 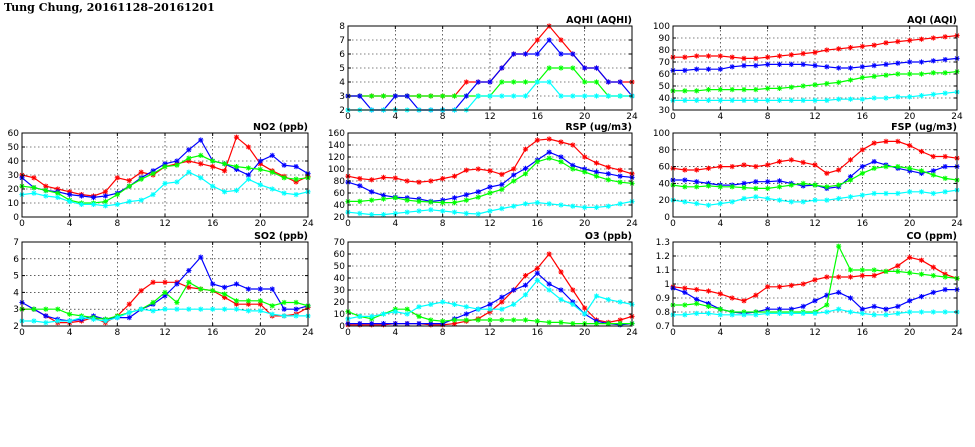 I want to click on y-tick-label: 80, so click(x=340, y=182).